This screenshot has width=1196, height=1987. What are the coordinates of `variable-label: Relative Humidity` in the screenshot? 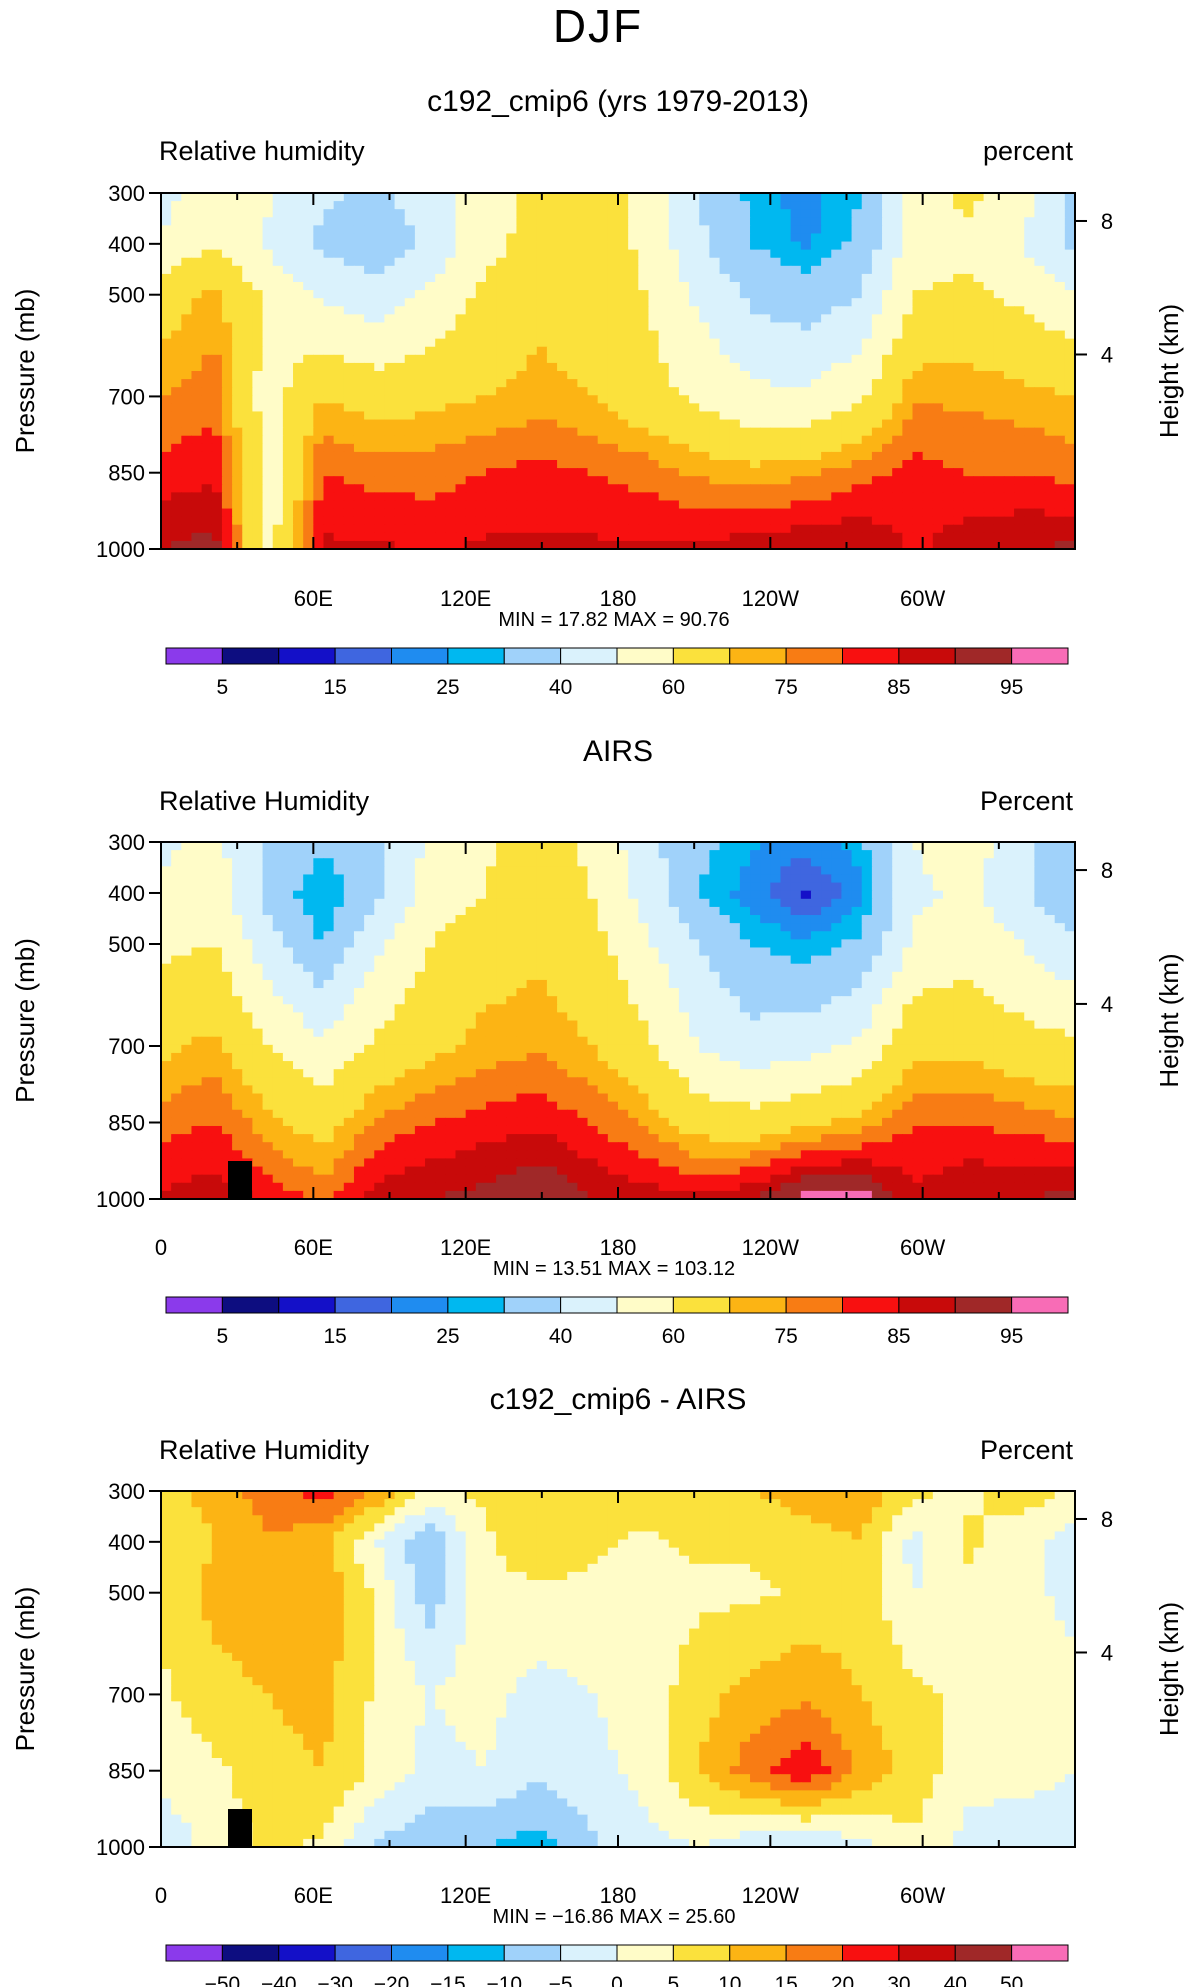 It's located at (264, 801).